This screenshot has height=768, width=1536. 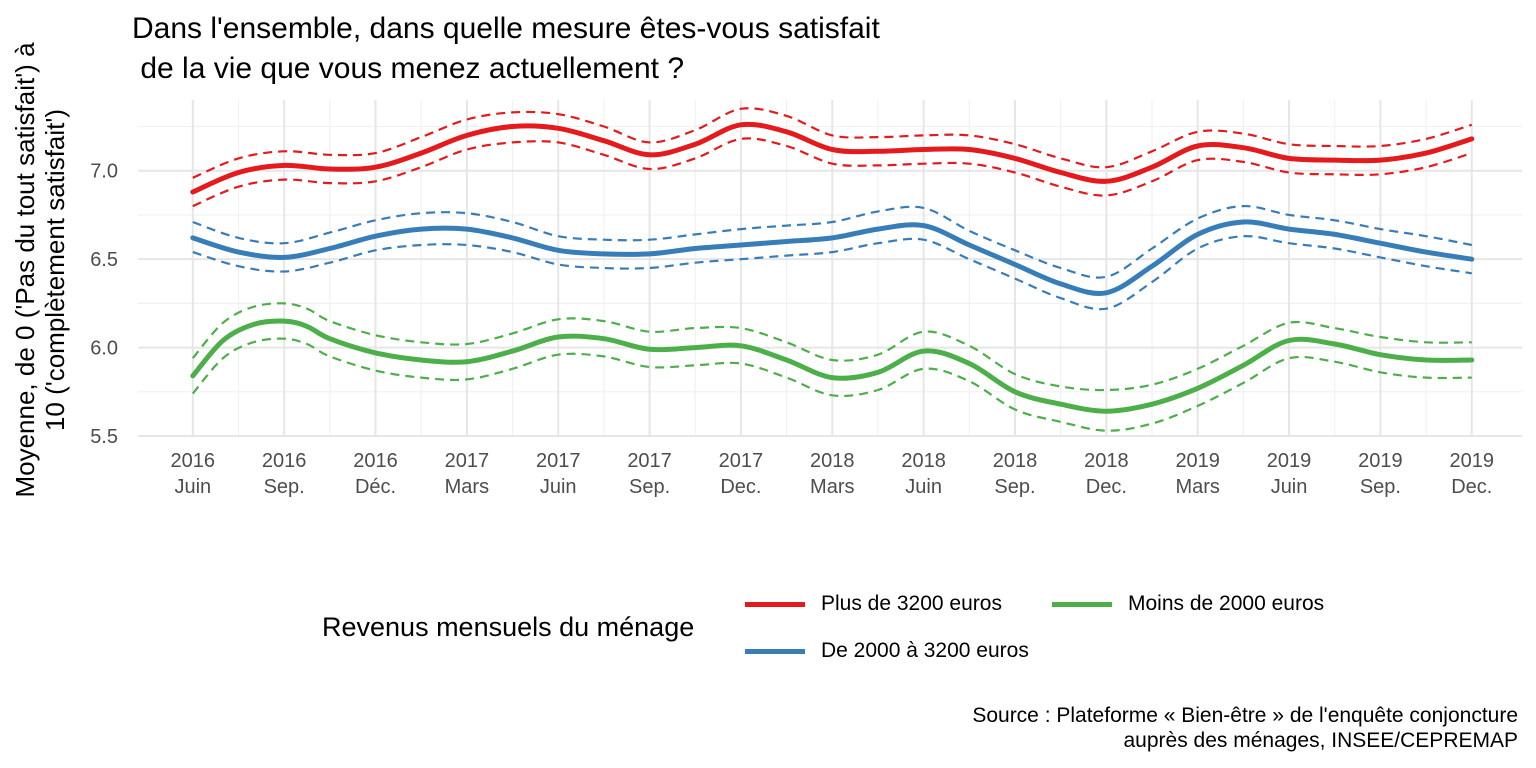 I want to click on legend-item-2000-3200: De 2000 à 3200 euros, so click(x=887, y=651).